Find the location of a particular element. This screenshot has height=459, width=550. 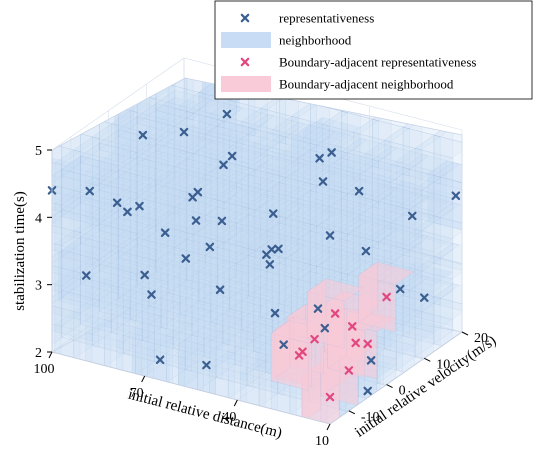

y-tick-label: 20 is located at coordinates (481, 338).